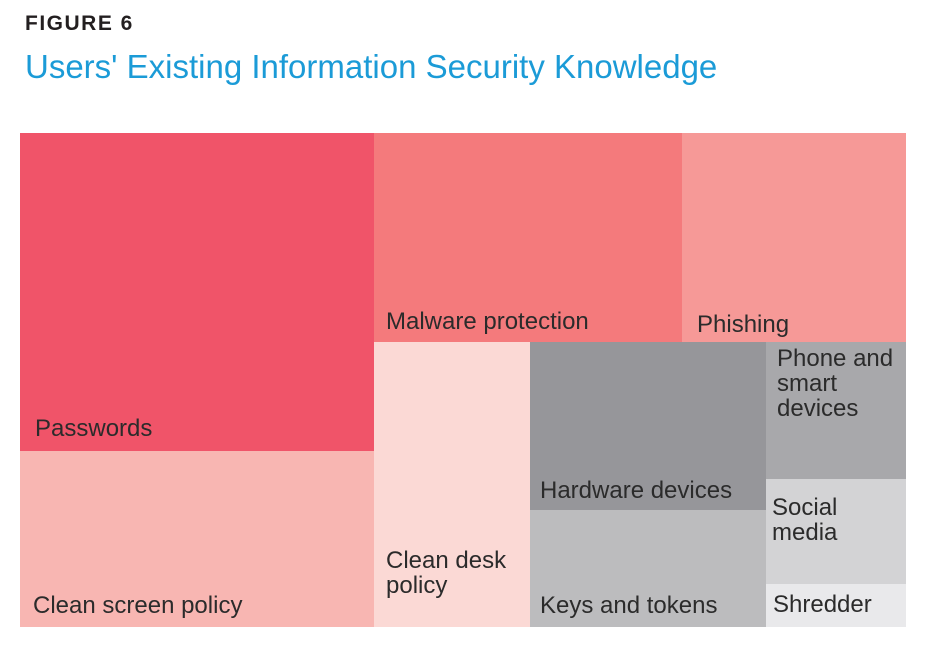 Image resolution: width=936 pixels, height=661 pixels. I want to click on tile-clean-desk-policy: Clean desk policy, so click(452, 484).